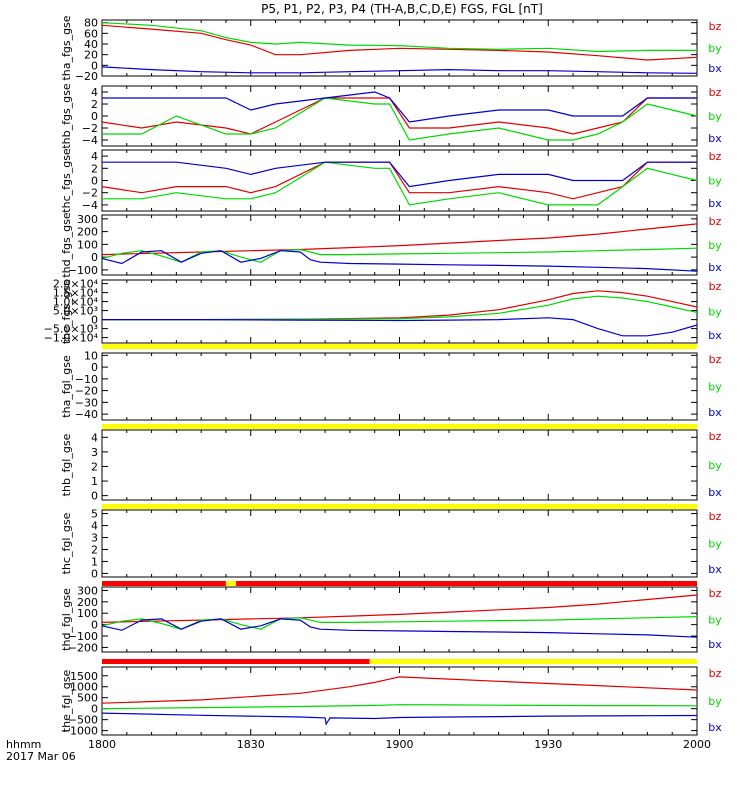 This screenshot has width=750, height=800. I want to click on x-tick-label: 1930, so click(548, 744).